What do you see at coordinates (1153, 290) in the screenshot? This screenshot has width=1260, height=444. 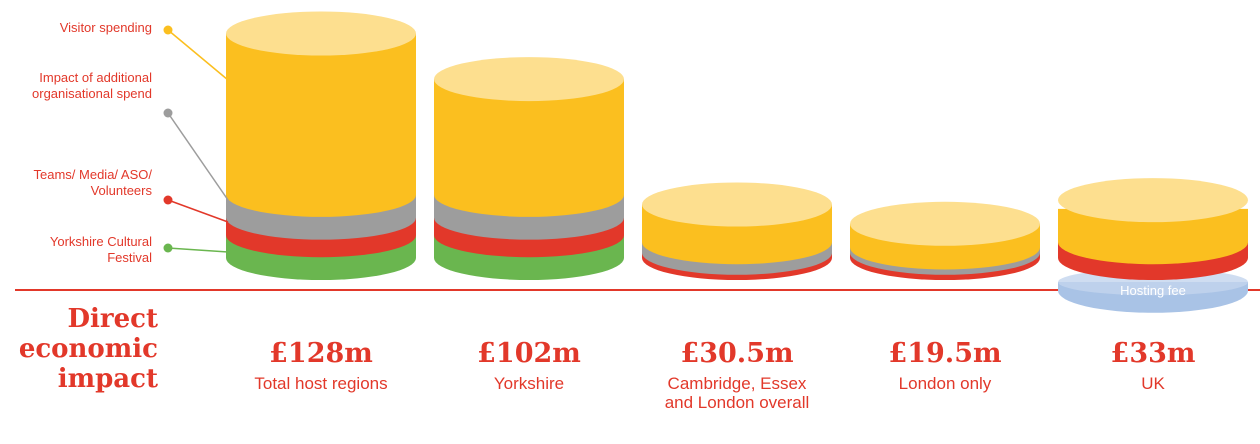 I see `segment-label: Hosting fee` at bounding box center [1153, 290].